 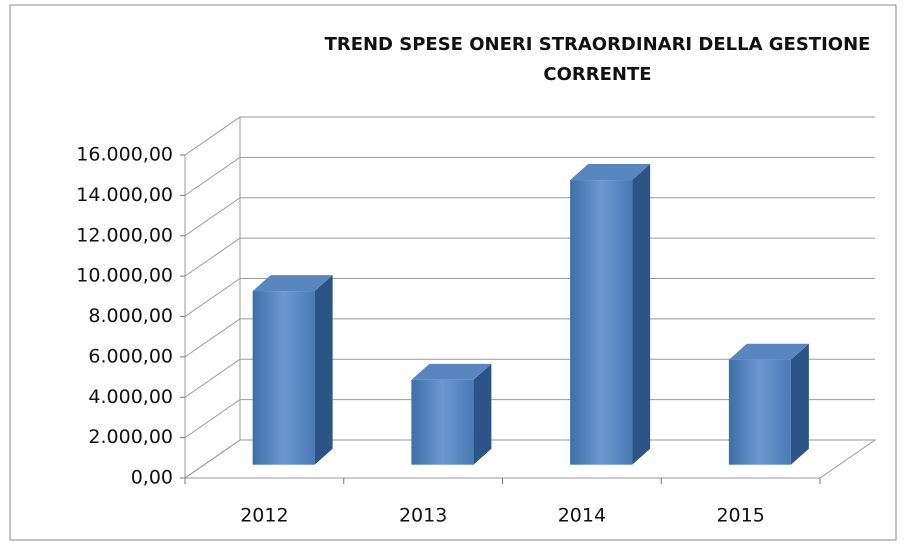 I want to click on x-tick-label: 2015, so click(x=740, y=516).